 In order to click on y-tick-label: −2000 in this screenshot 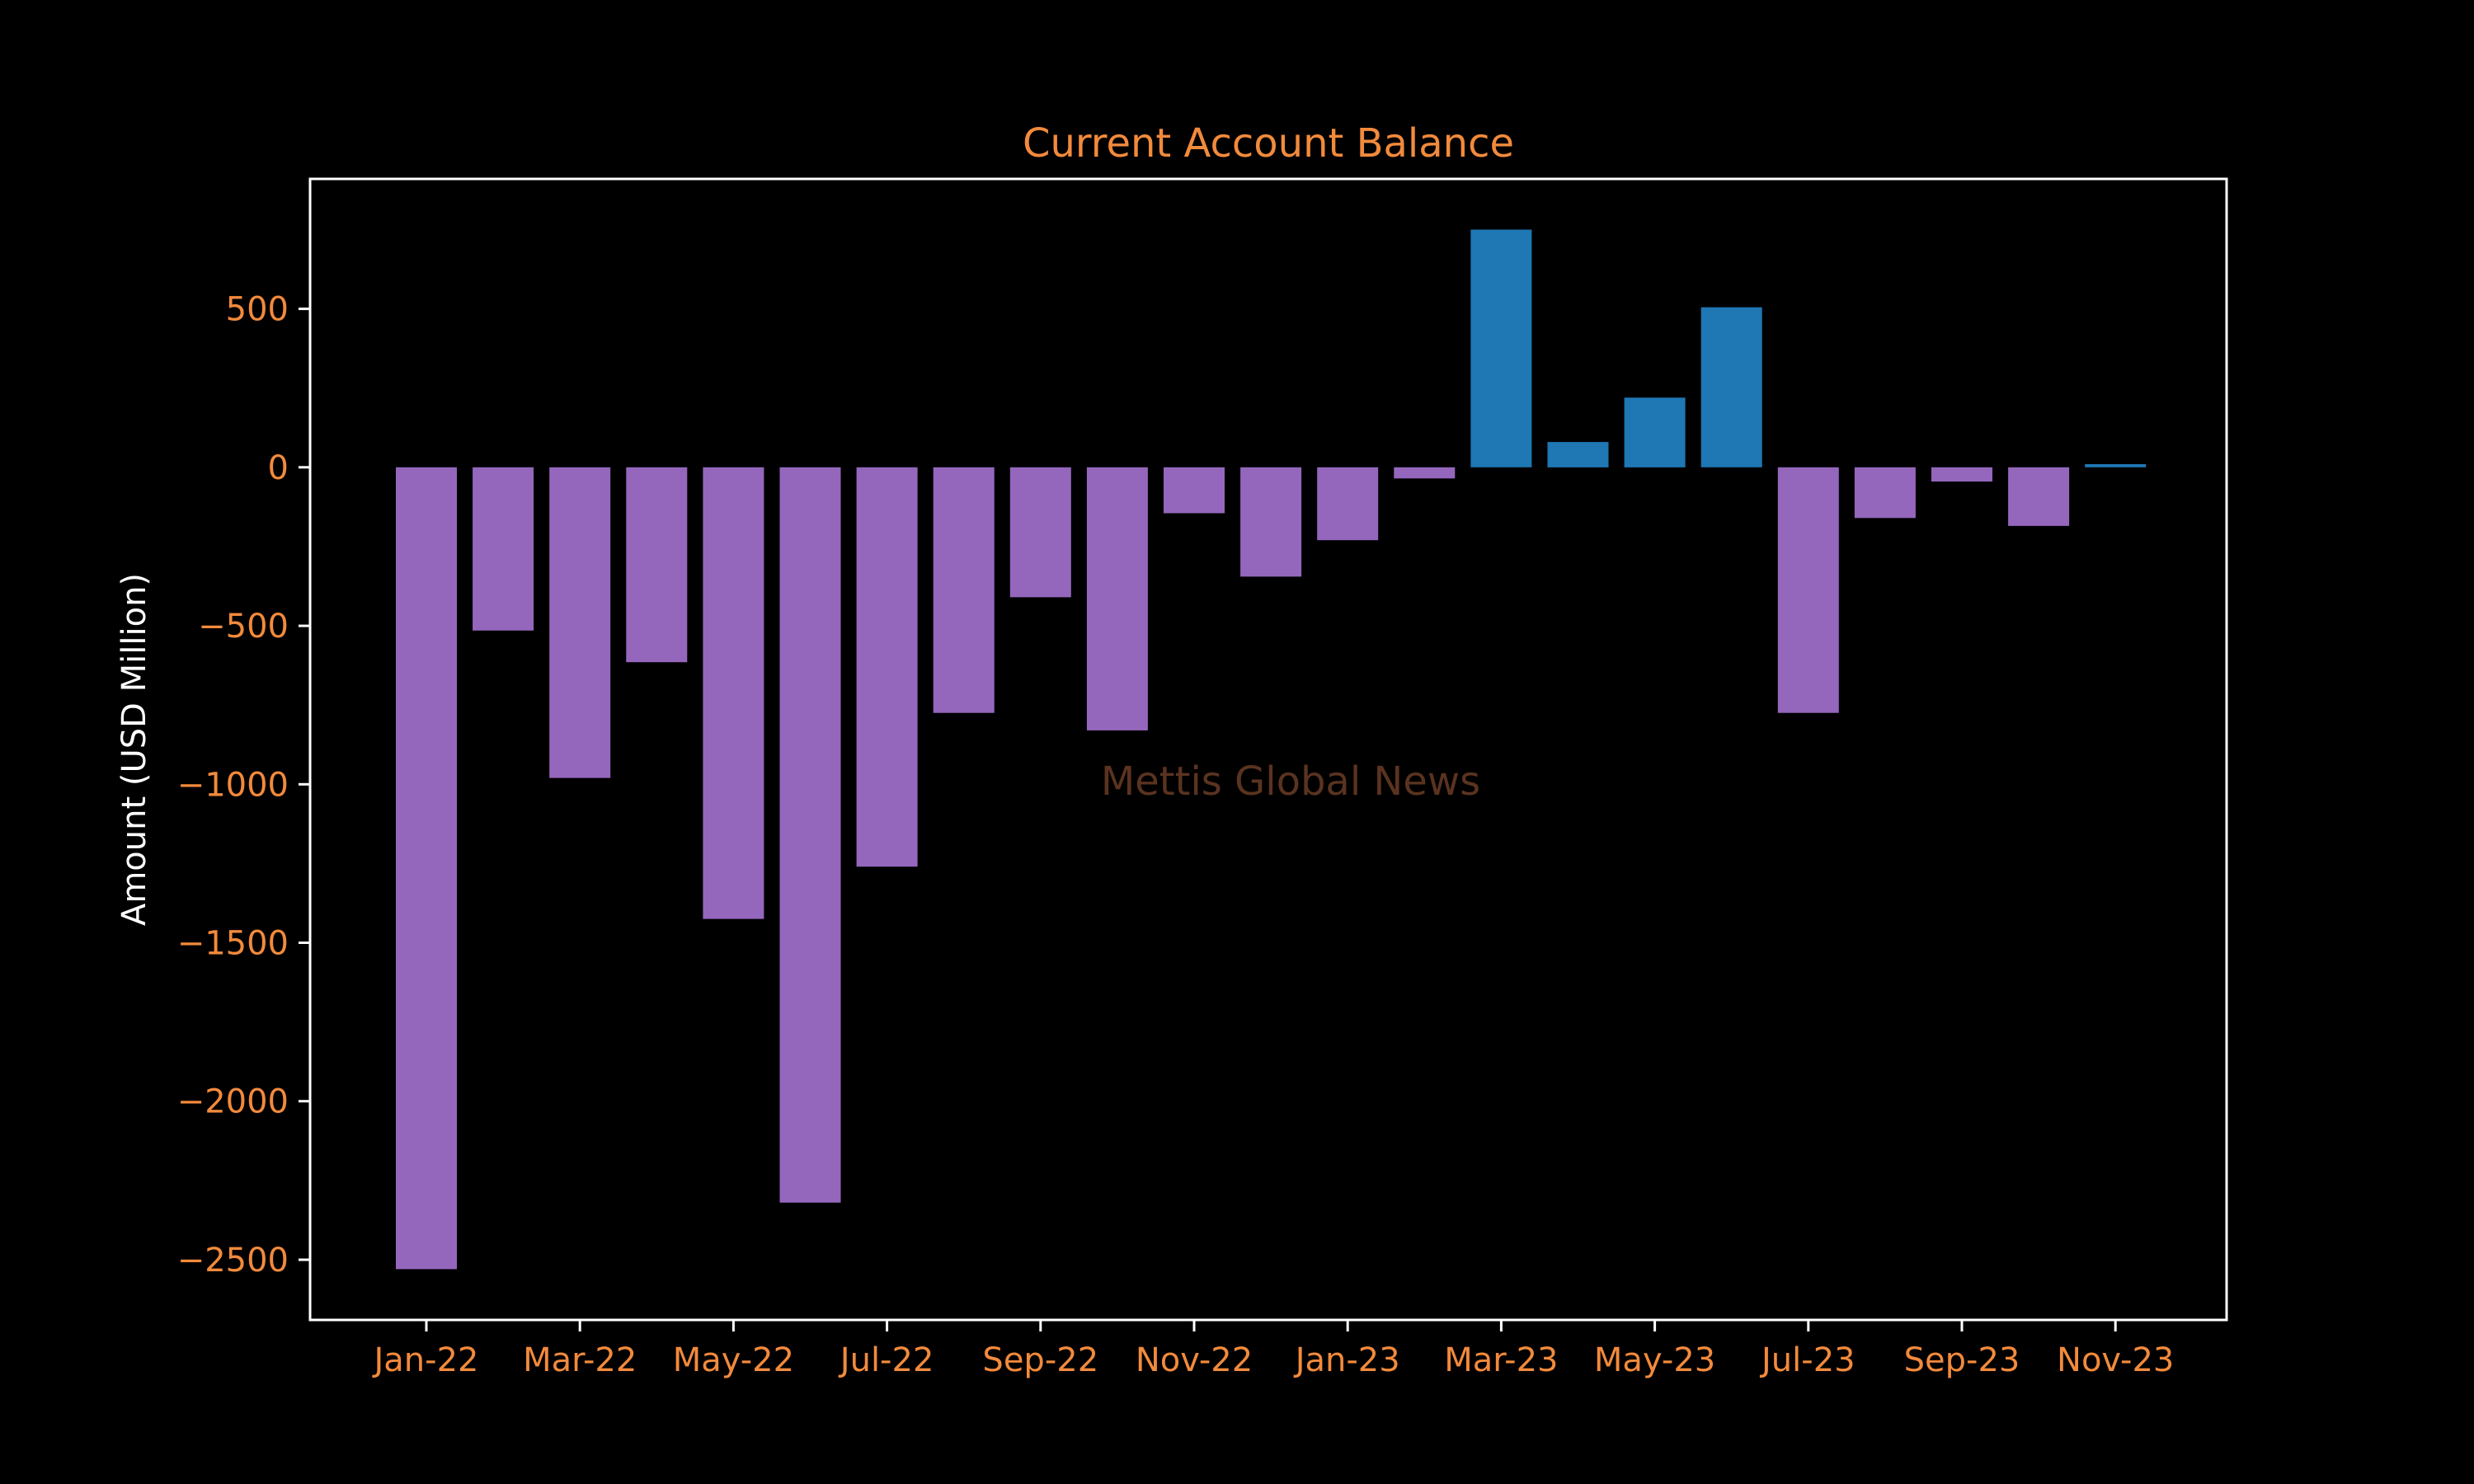, I will do `click(233, 1102)`.